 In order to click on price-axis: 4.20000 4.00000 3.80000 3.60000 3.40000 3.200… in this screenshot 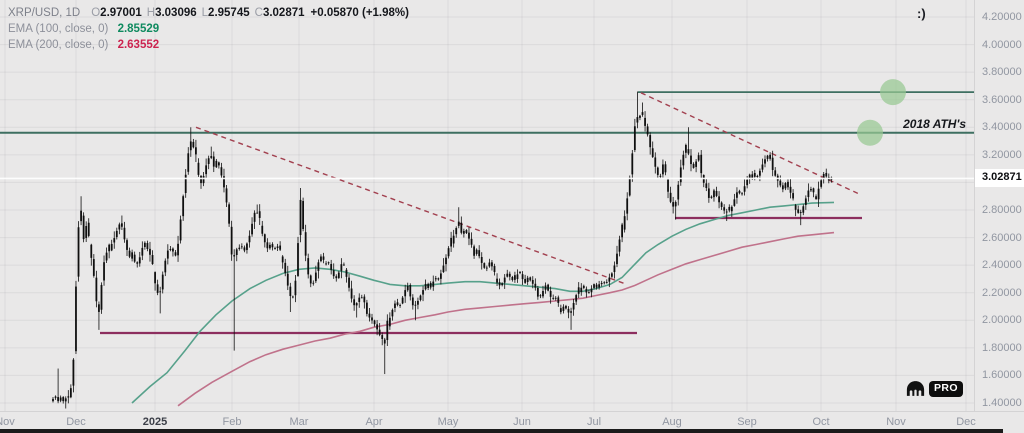, I will do `click(999, 205)`.